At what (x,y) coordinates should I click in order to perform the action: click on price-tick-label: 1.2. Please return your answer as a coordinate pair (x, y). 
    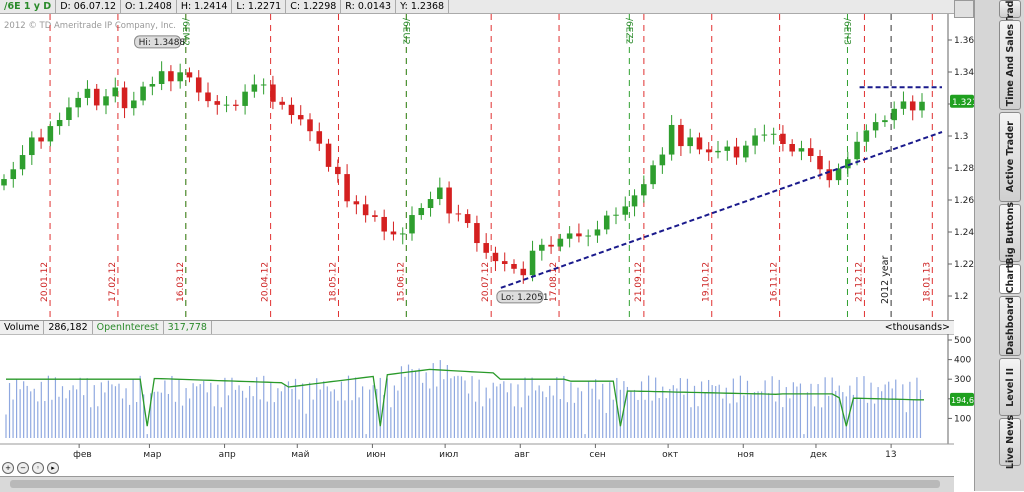
    Looking at the image, I should click on (961, 297).